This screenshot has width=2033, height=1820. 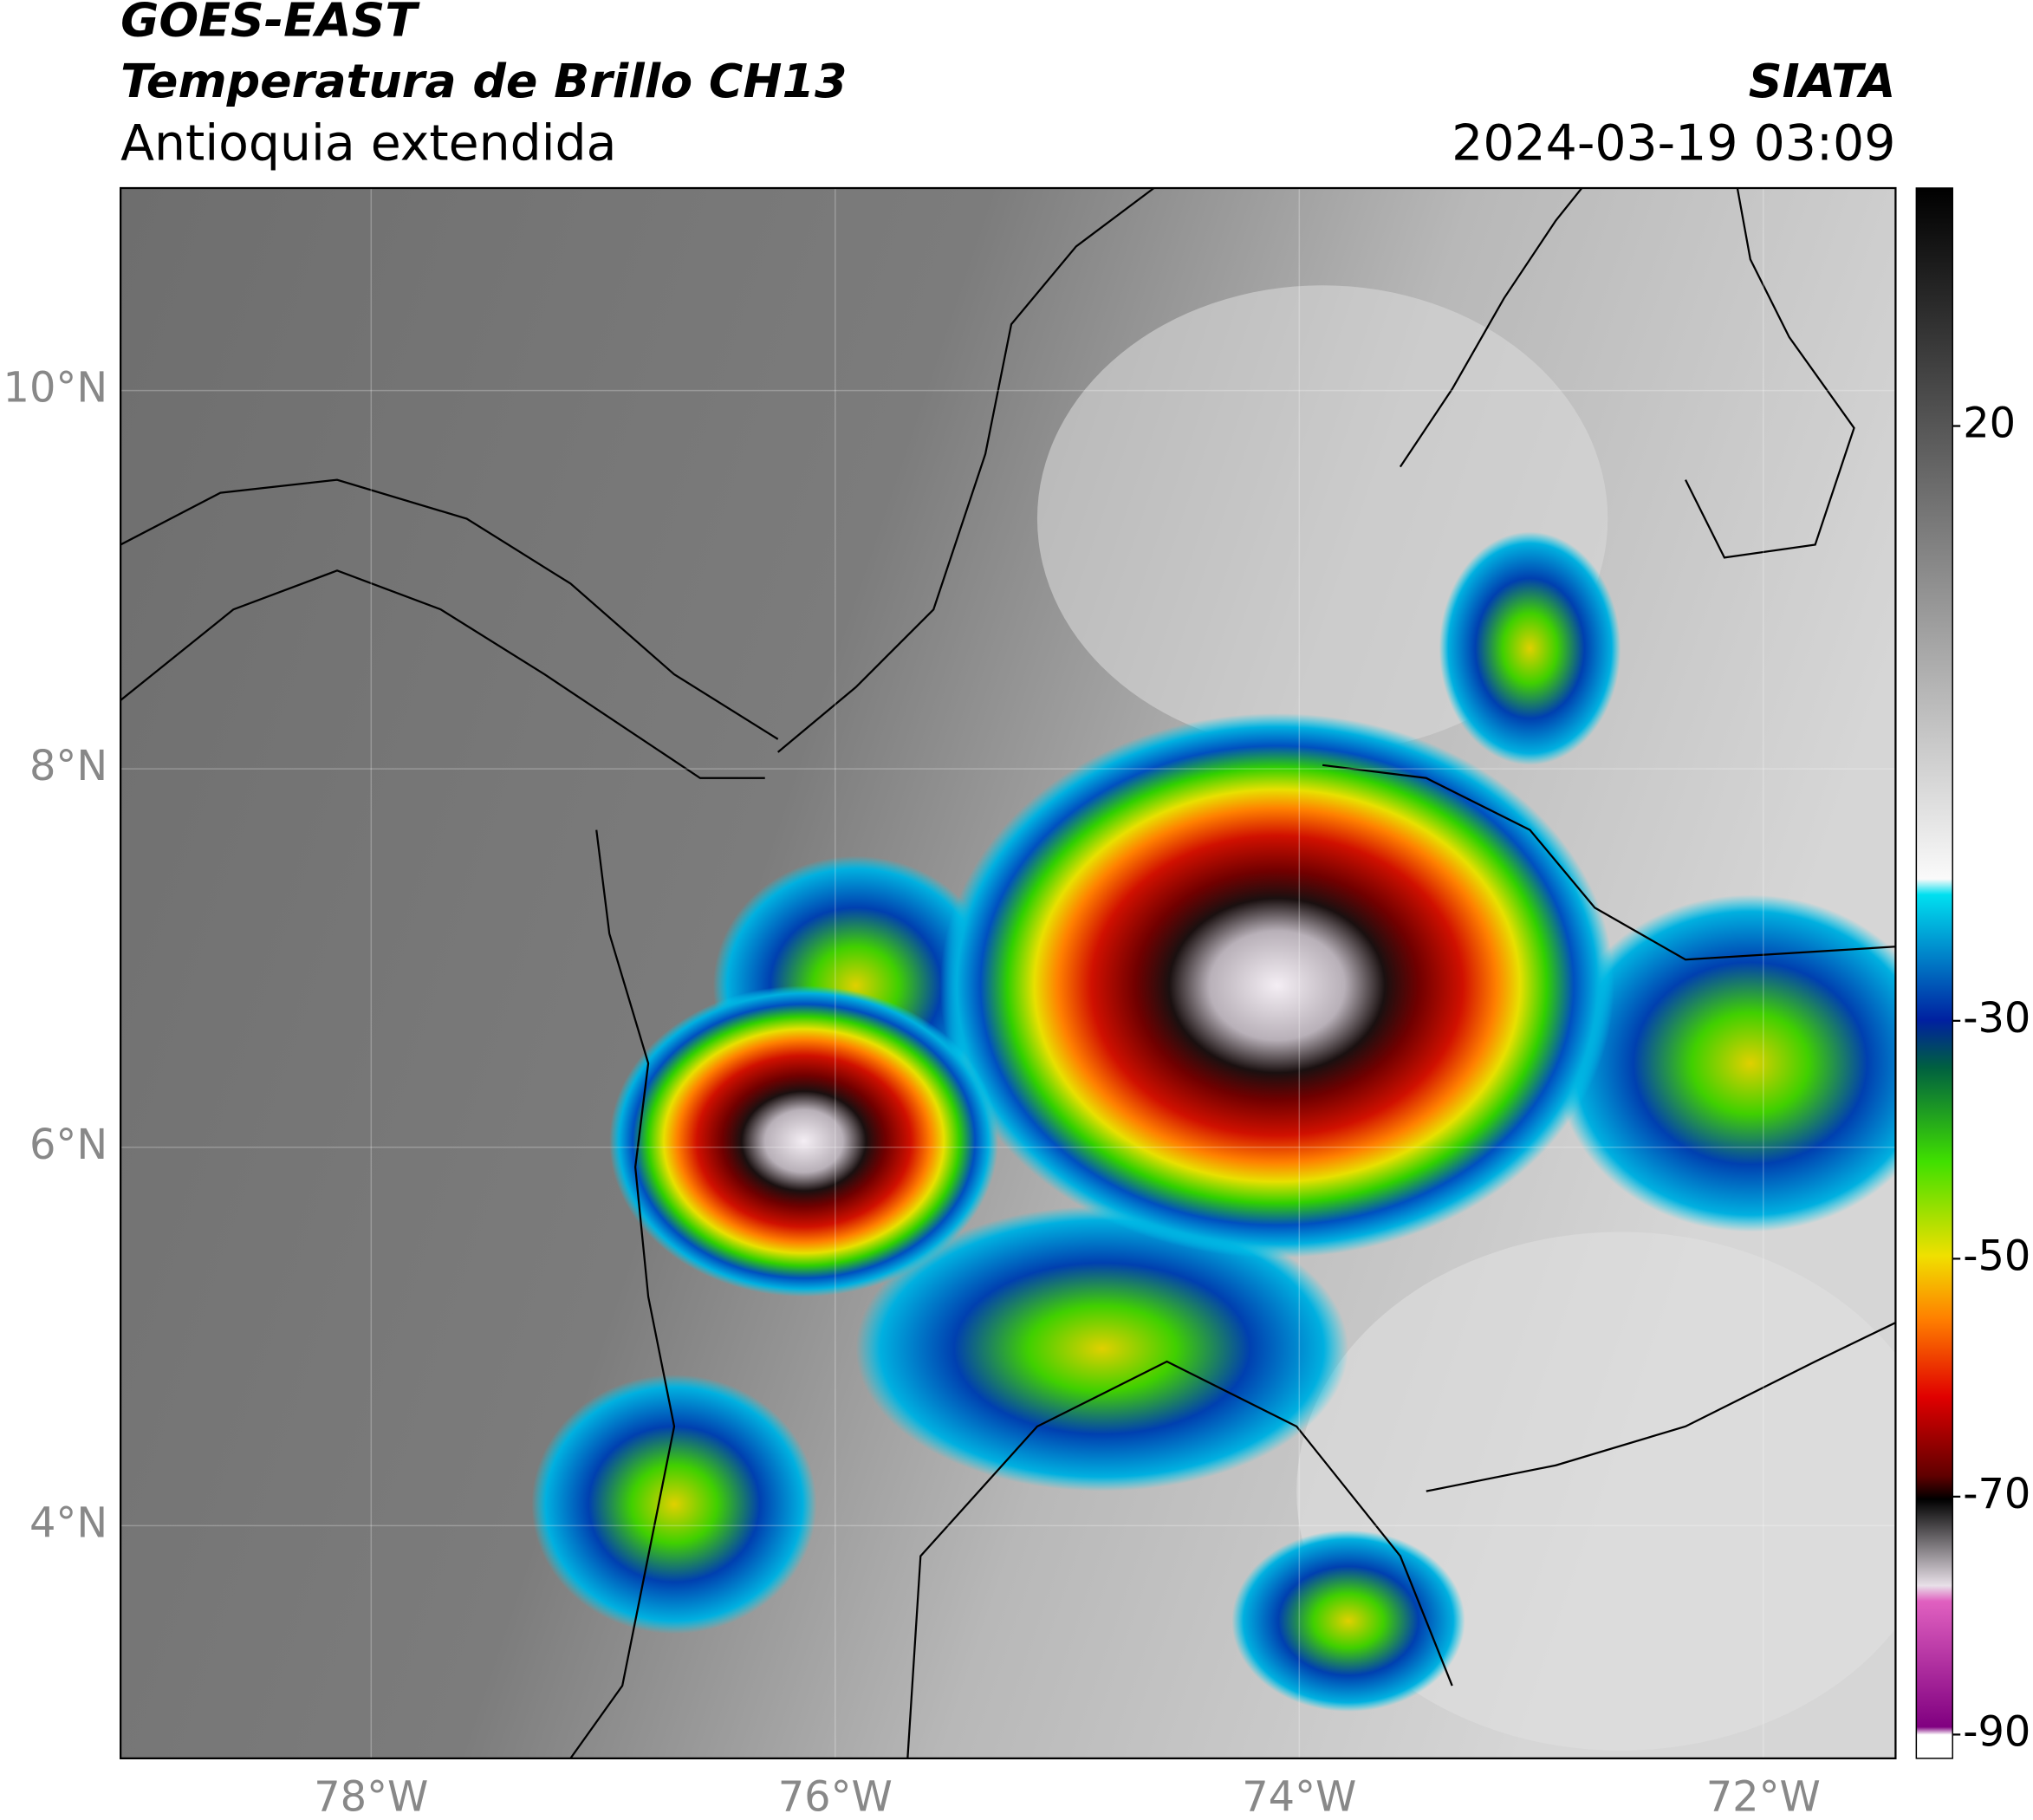 I want to click on x-tick-label: 72°W, so click(x=1763, y=1797).